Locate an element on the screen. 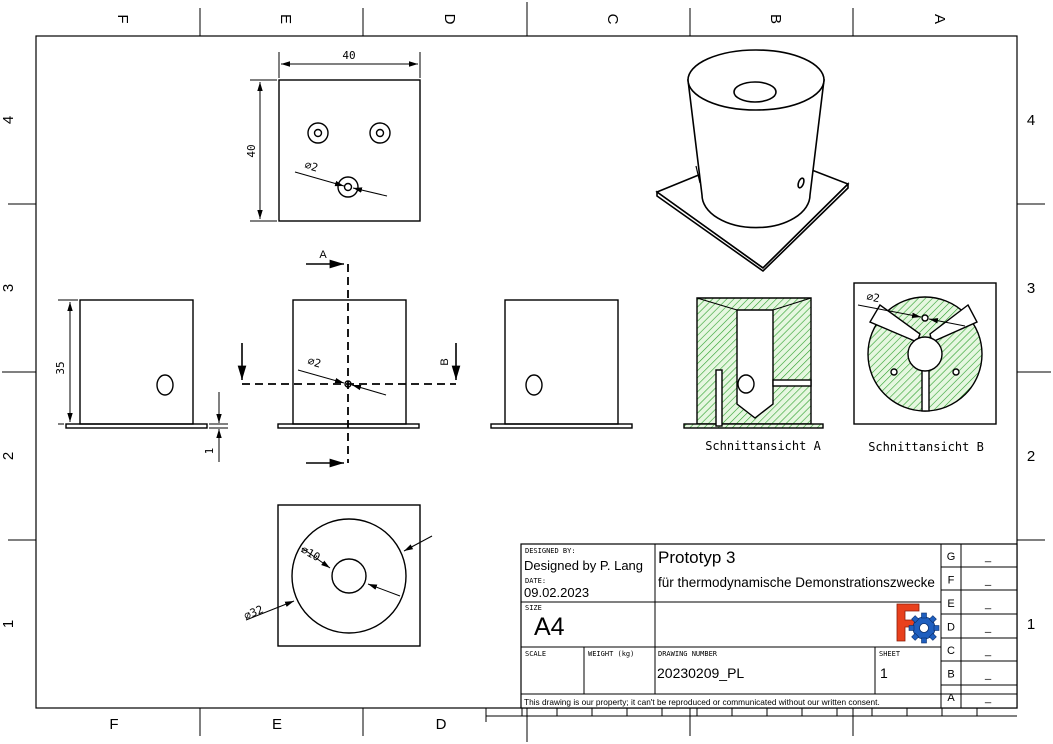 The image size is (1053, 744). zone-number-right: 4 is located at coordinates (1031, 120).